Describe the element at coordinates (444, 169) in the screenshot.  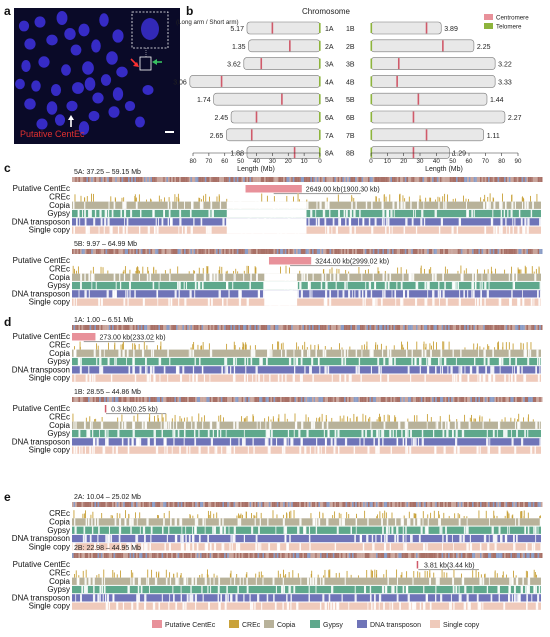
I see `right-axis-label: Length (Mb)` at that location.